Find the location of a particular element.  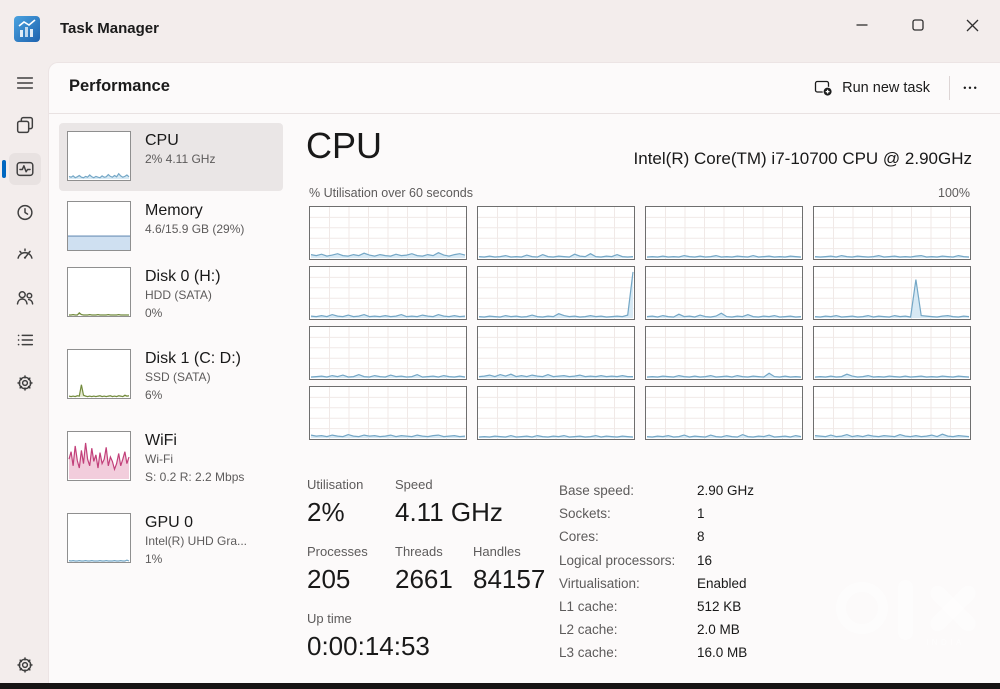

history-icon is located at coordinates (25, 212).